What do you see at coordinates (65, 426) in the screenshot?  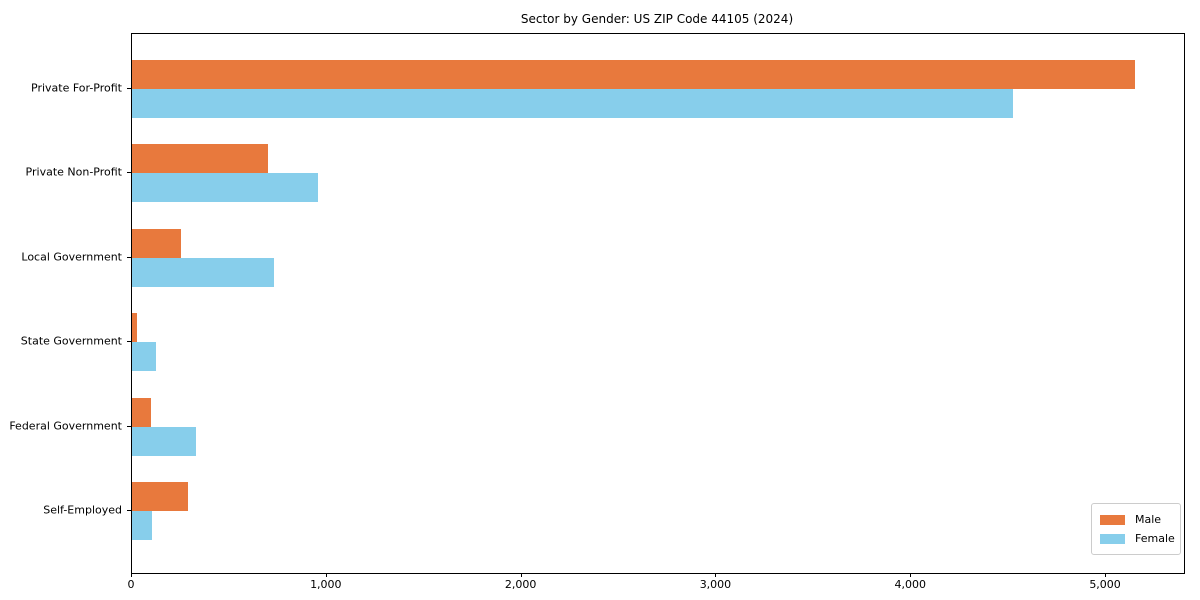 I see `y-tick-label: Federal Government` at bounding box center [65, 426].